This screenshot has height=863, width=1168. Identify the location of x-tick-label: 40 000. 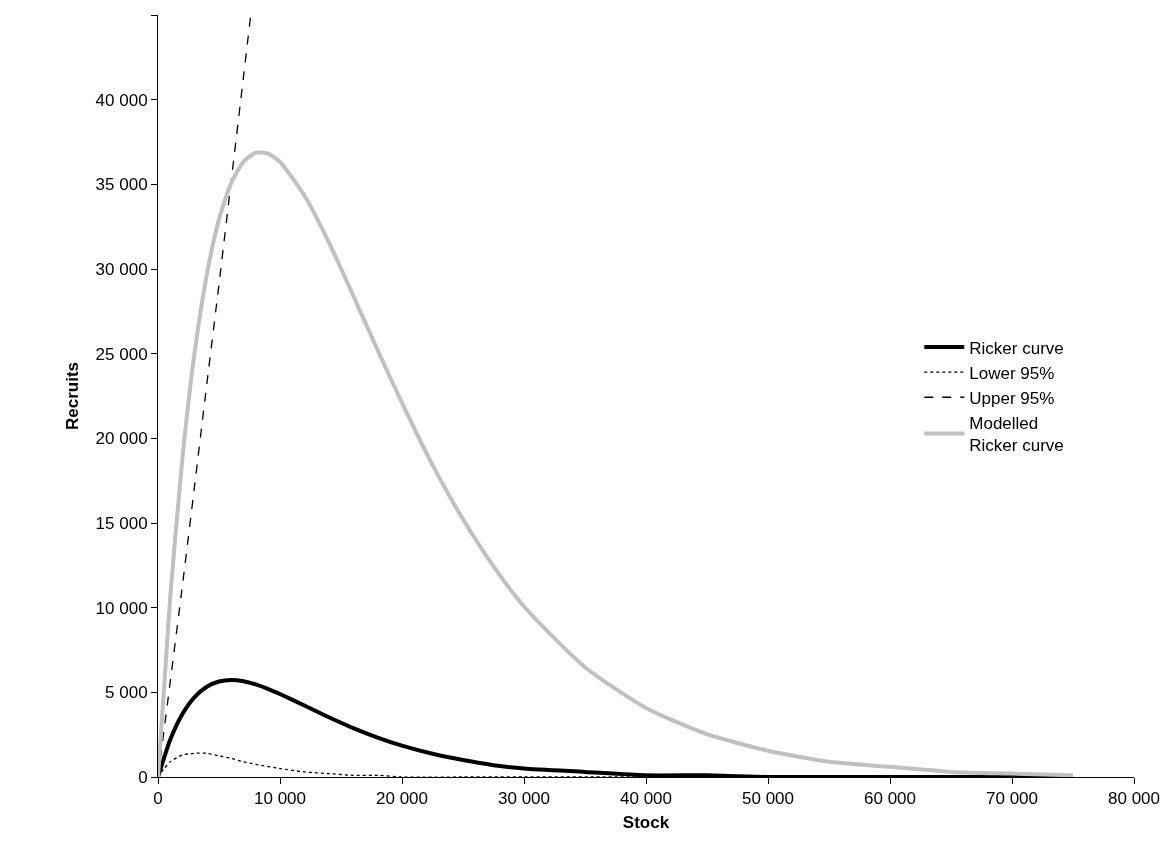
(646, 799).